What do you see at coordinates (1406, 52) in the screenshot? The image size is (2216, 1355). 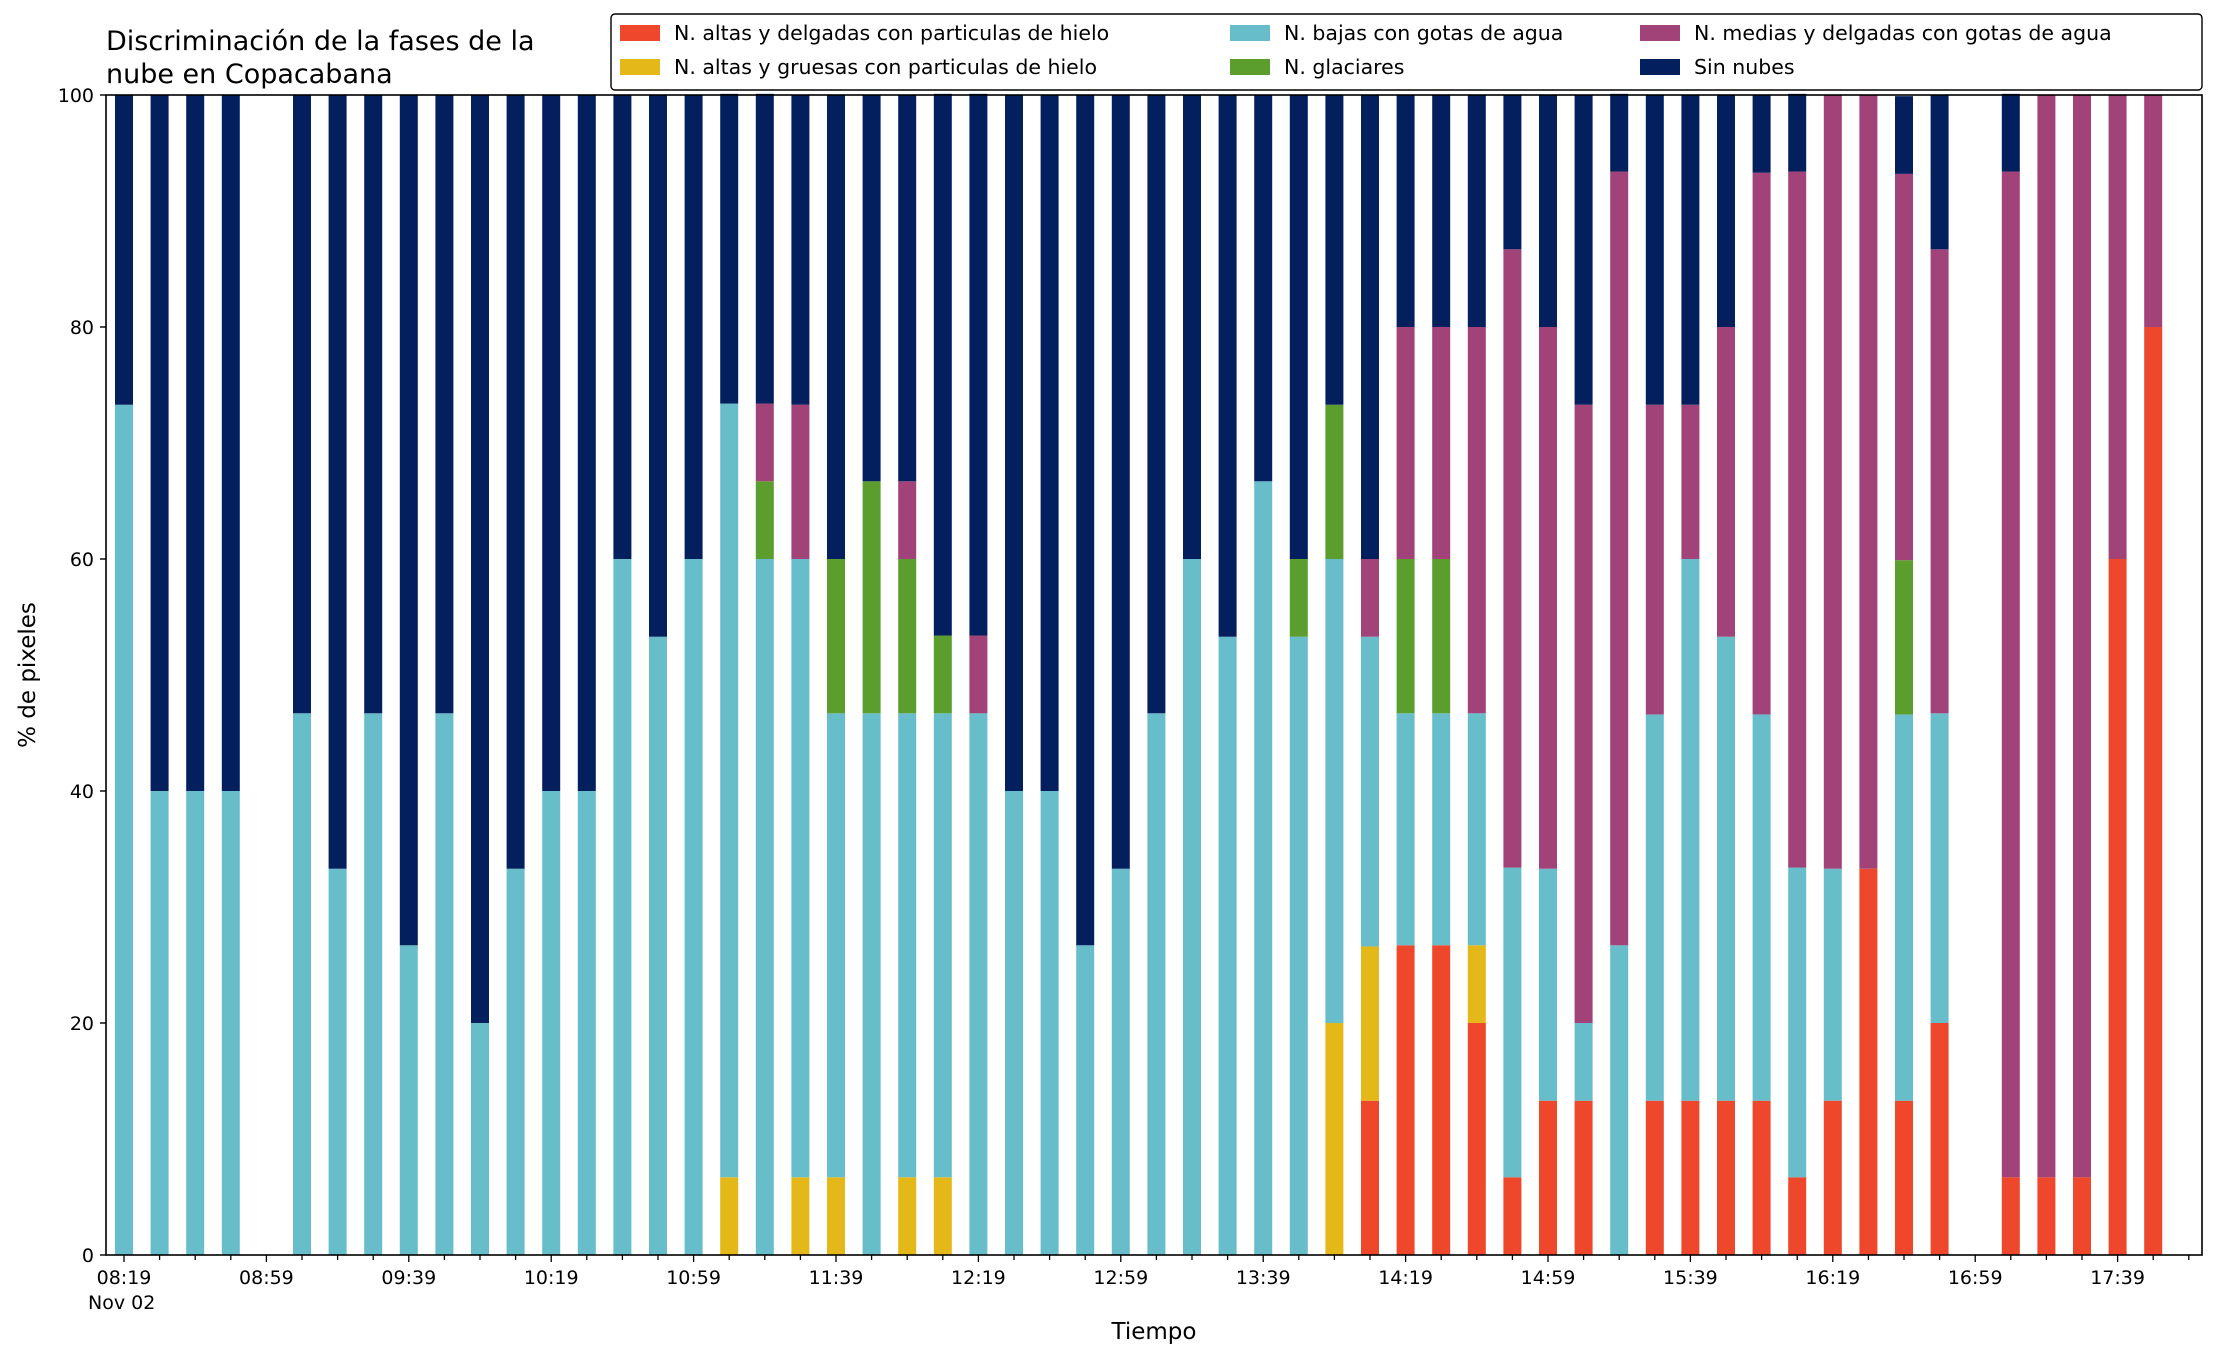 I see `legend-frame` at bounding box center [1406, 52].